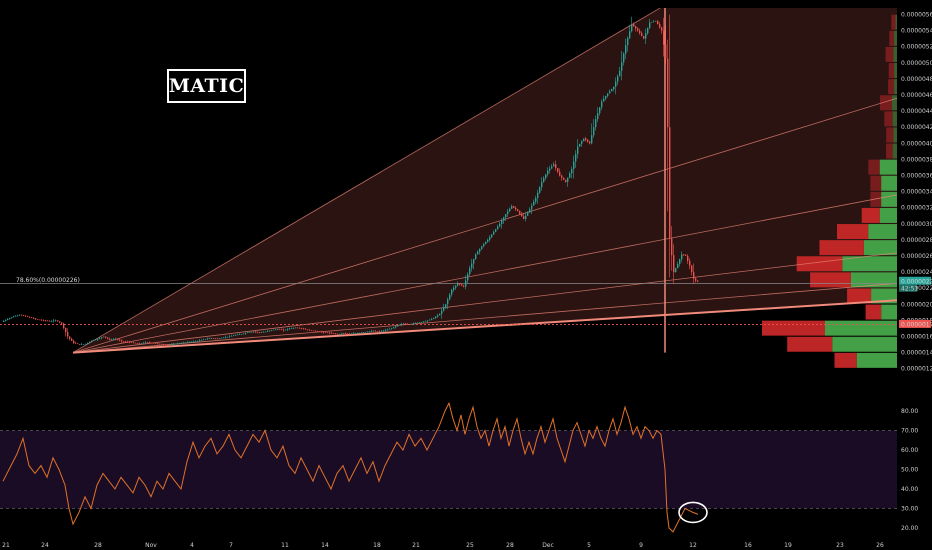 The image size is (932, 550). What do you see at coordinates (916, 369) in the screenshot?
I see `price-tick-label: 0.00000120` at bounding box center [916, 369].